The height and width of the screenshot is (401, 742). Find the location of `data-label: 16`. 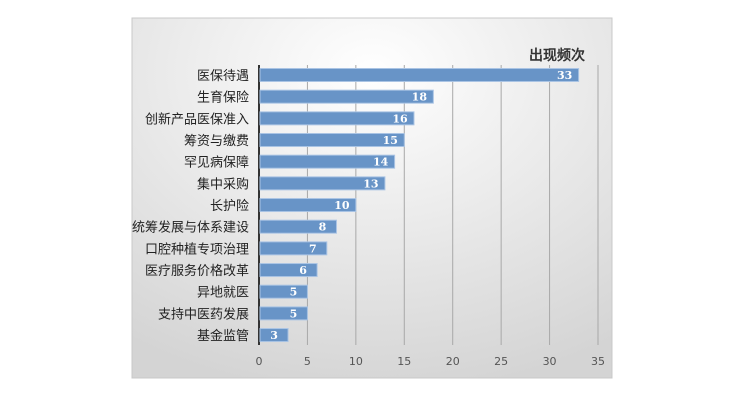

data-label: 16 is located at coordinates (400, 118).